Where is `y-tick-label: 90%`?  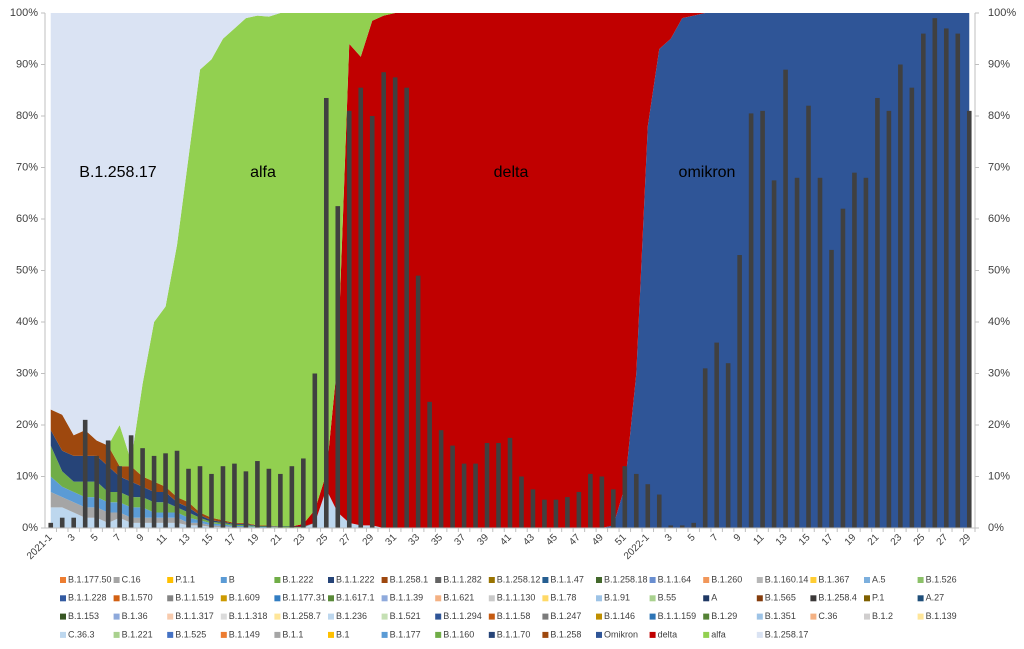 y-tick-label: 90% is located at coordinates (27, 64).